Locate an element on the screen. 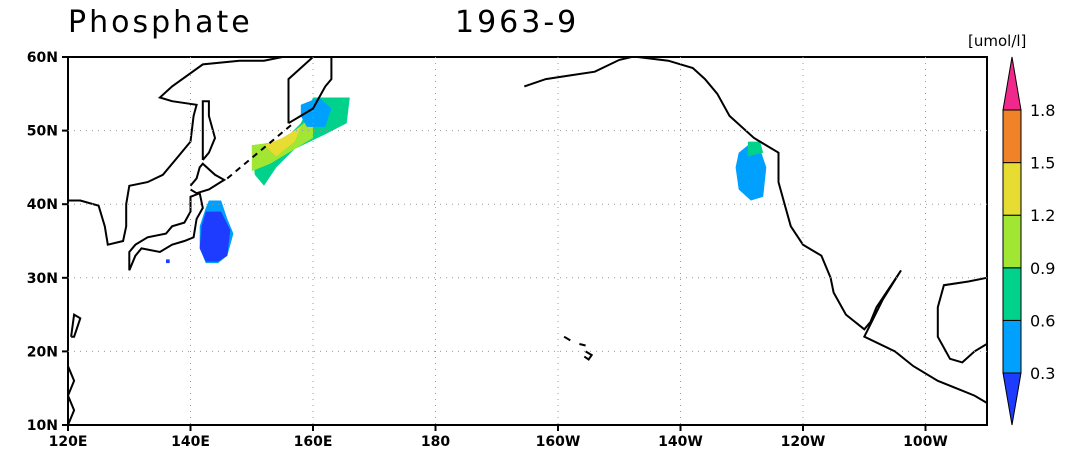 This screenshot has height=474, width=1078. y-tick-label: 10N is located at coordinates (42, 426).